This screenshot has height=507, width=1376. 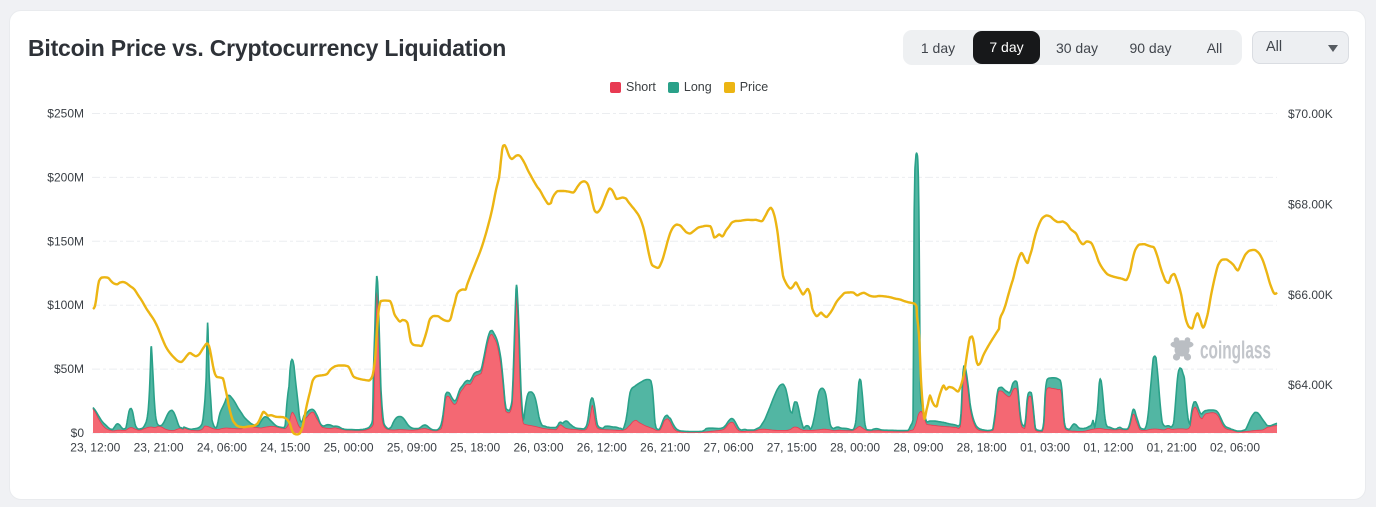 I want to click on svg-text: 25, 00:00, so click(x=349, y=448).